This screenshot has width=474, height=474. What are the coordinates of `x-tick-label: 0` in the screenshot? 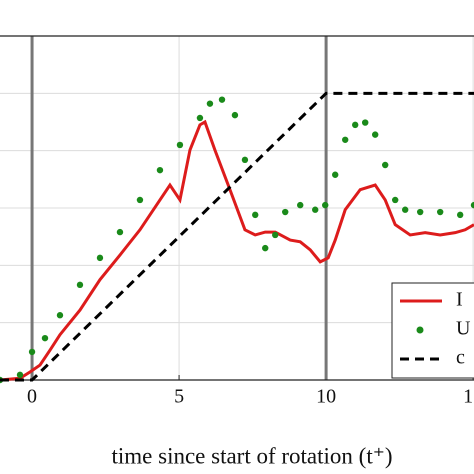 It's located at (32, 397).